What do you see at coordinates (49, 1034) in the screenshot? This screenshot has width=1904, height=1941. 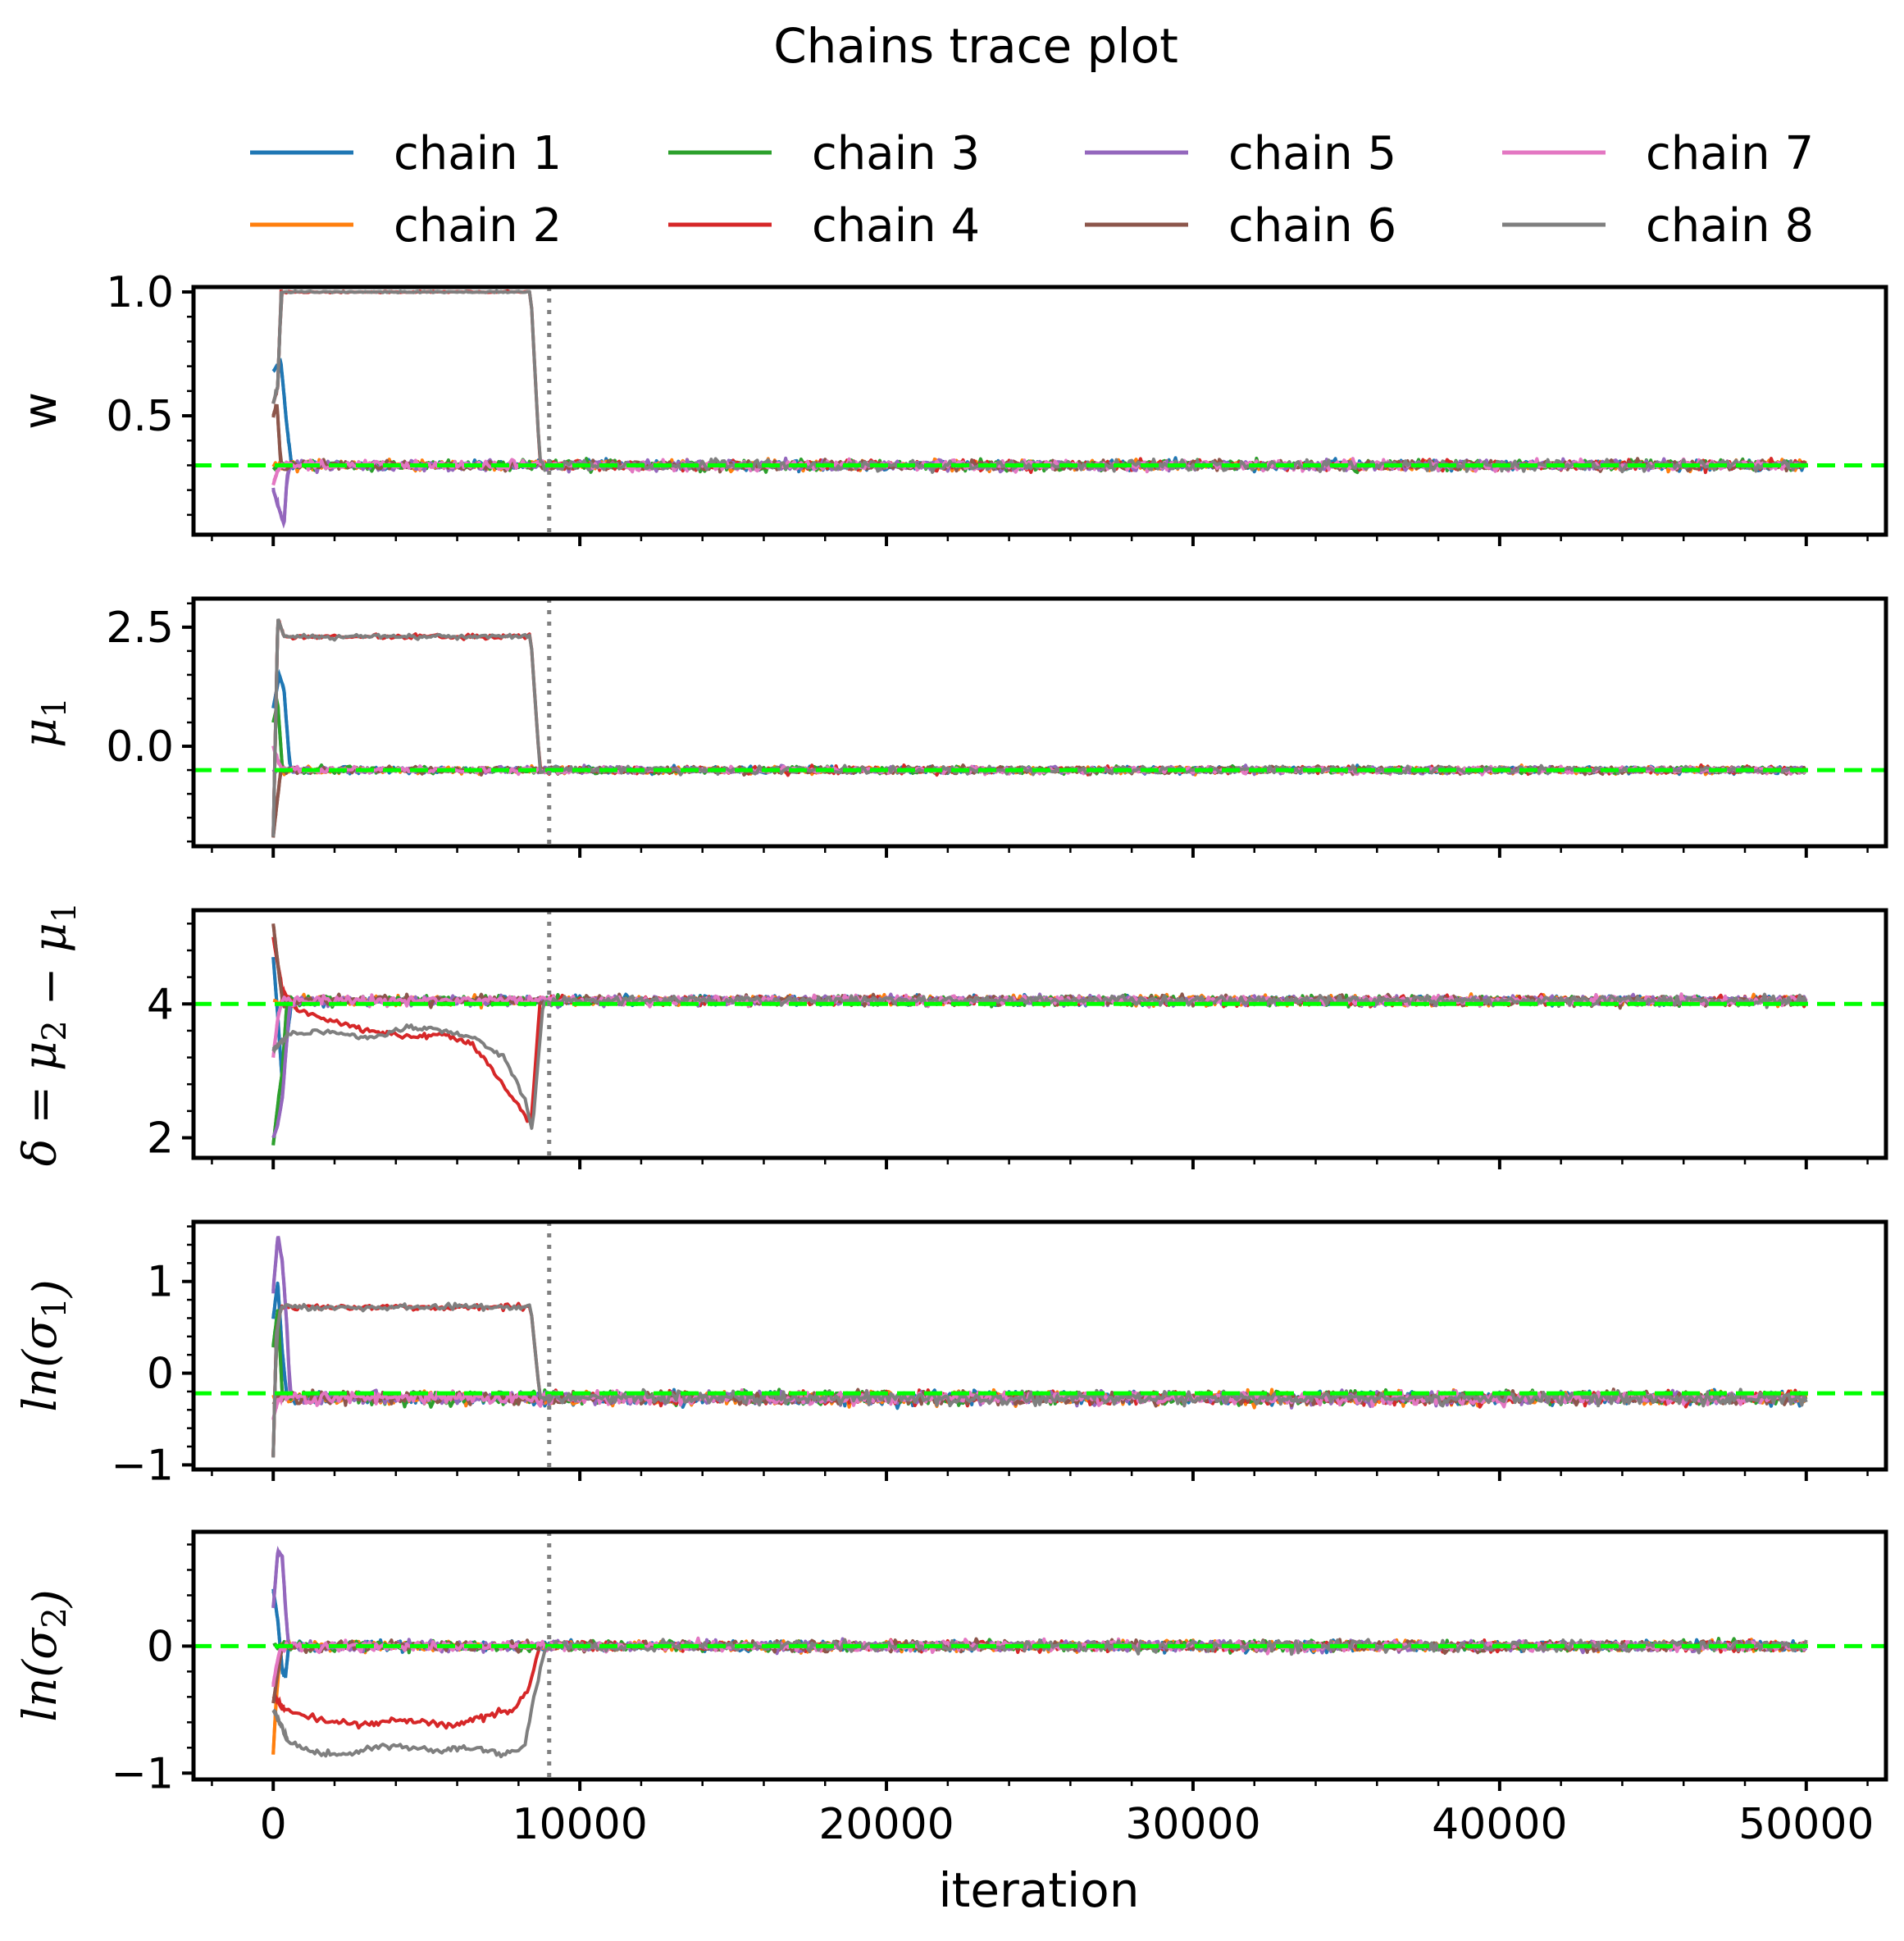 I see `y-axis-label: δ = μ2 − μ1` at bounding box center [49, 1034].